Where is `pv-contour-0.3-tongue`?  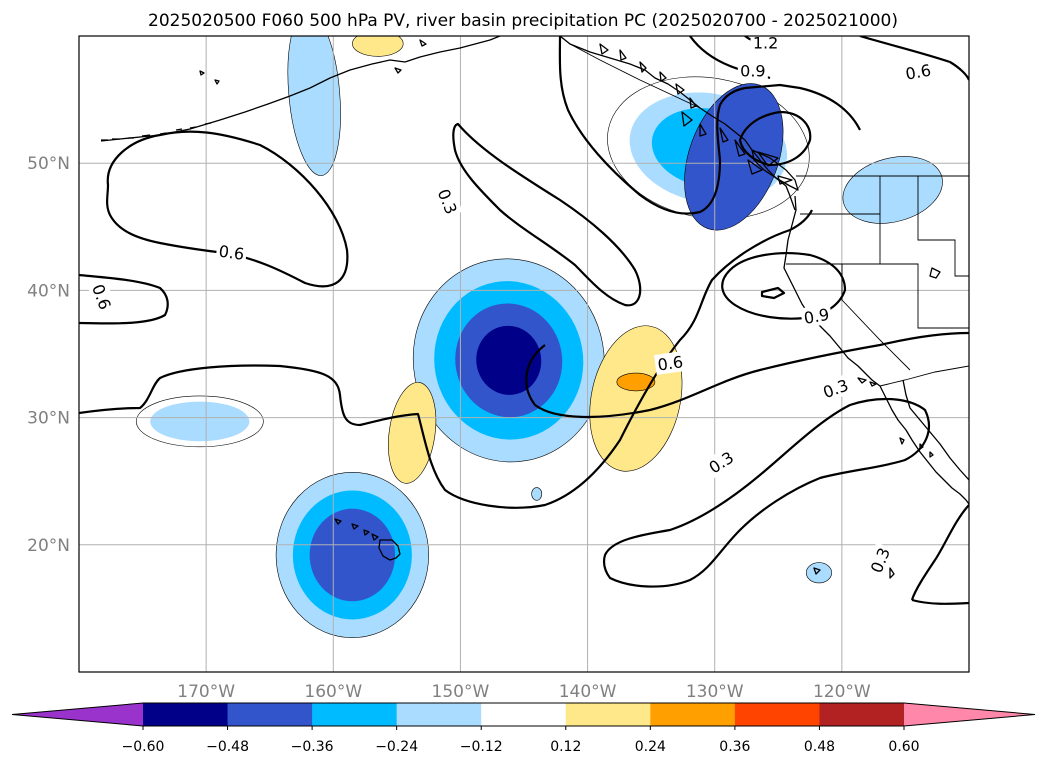 pv-contour-0.3-tongue is located at coordinates (547, 214).